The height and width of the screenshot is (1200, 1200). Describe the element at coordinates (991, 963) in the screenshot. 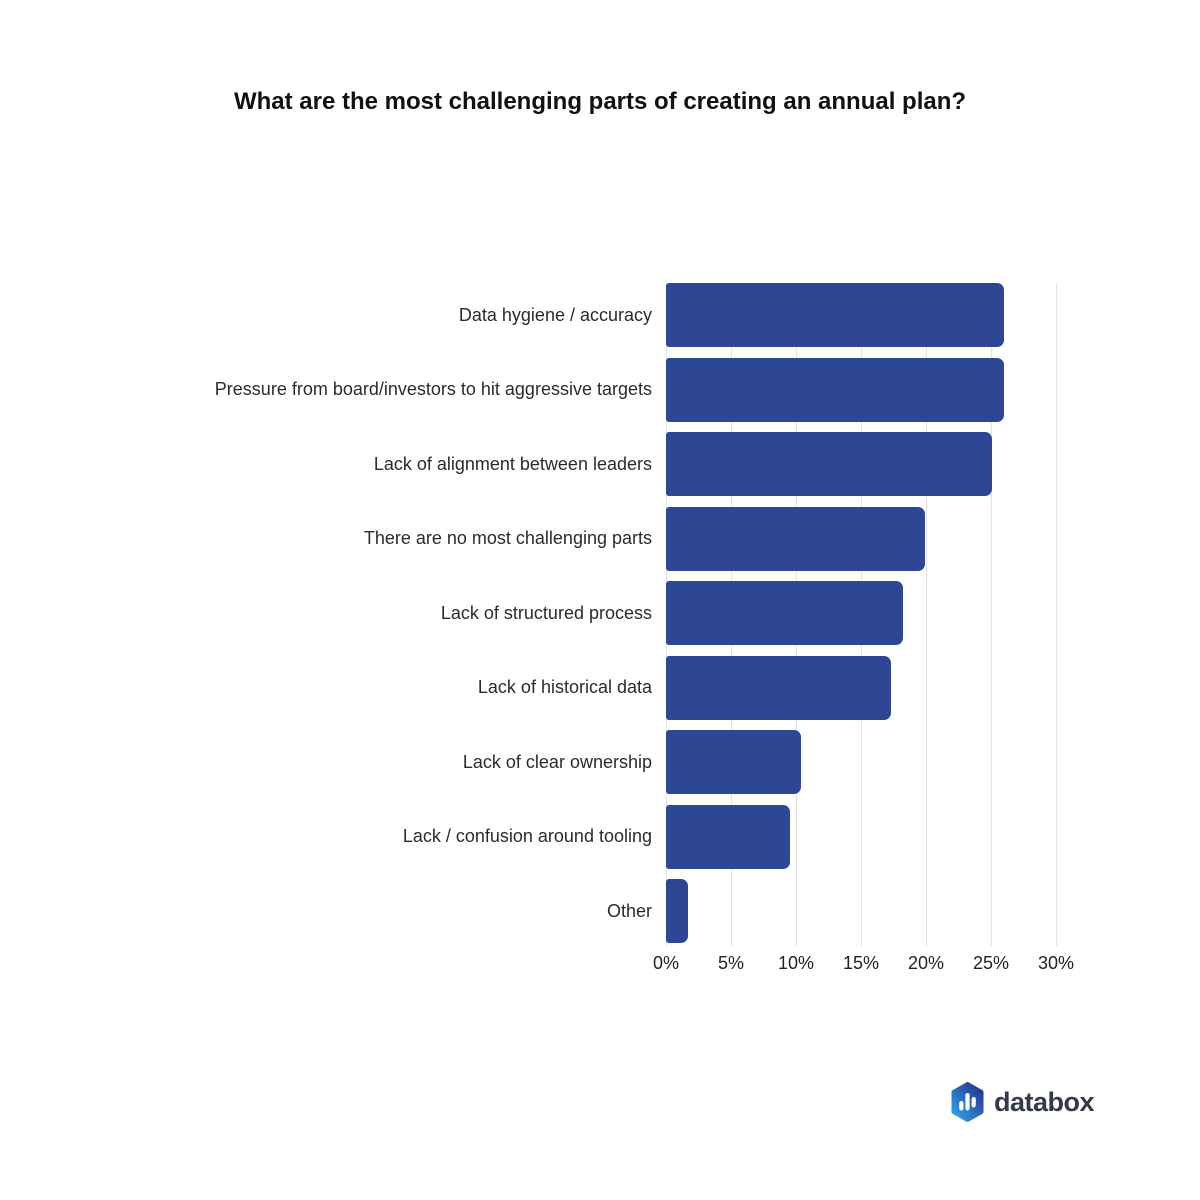

I see `x-tick-label: 25%` at that location.